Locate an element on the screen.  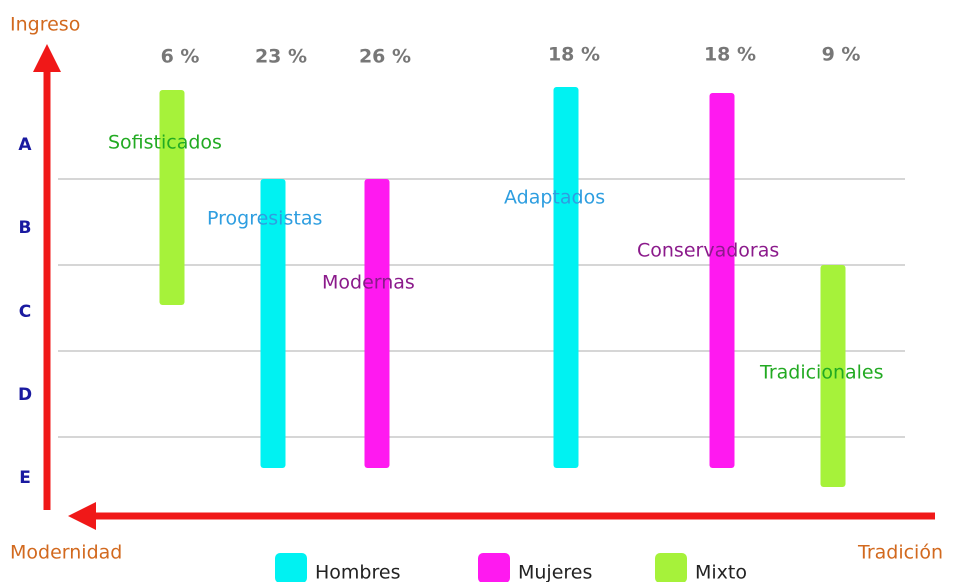
segment-share: 26 % is located at coordinates (385, 57).